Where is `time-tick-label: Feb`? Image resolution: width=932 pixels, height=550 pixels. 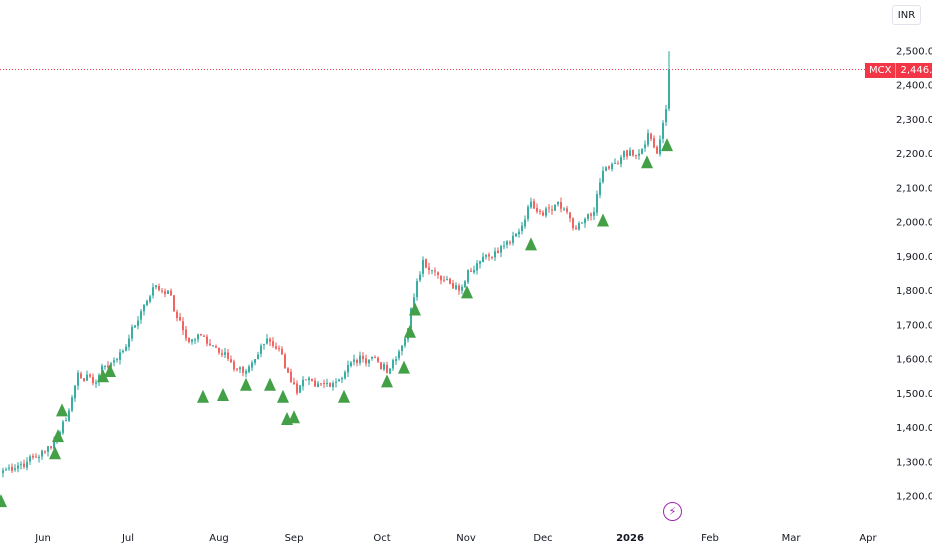 time-tick-label: Feb is located at coordinates (710, 538).